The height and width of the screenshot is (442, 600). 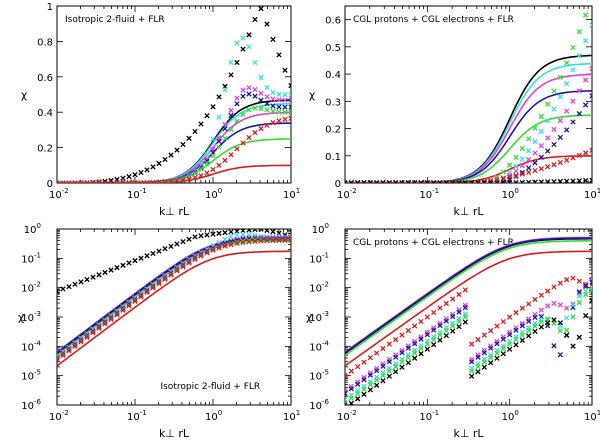 What do you see at coordinates (468, 124) in the screenshot?
I see `markers-magenta` at bounding box center [468, 124].